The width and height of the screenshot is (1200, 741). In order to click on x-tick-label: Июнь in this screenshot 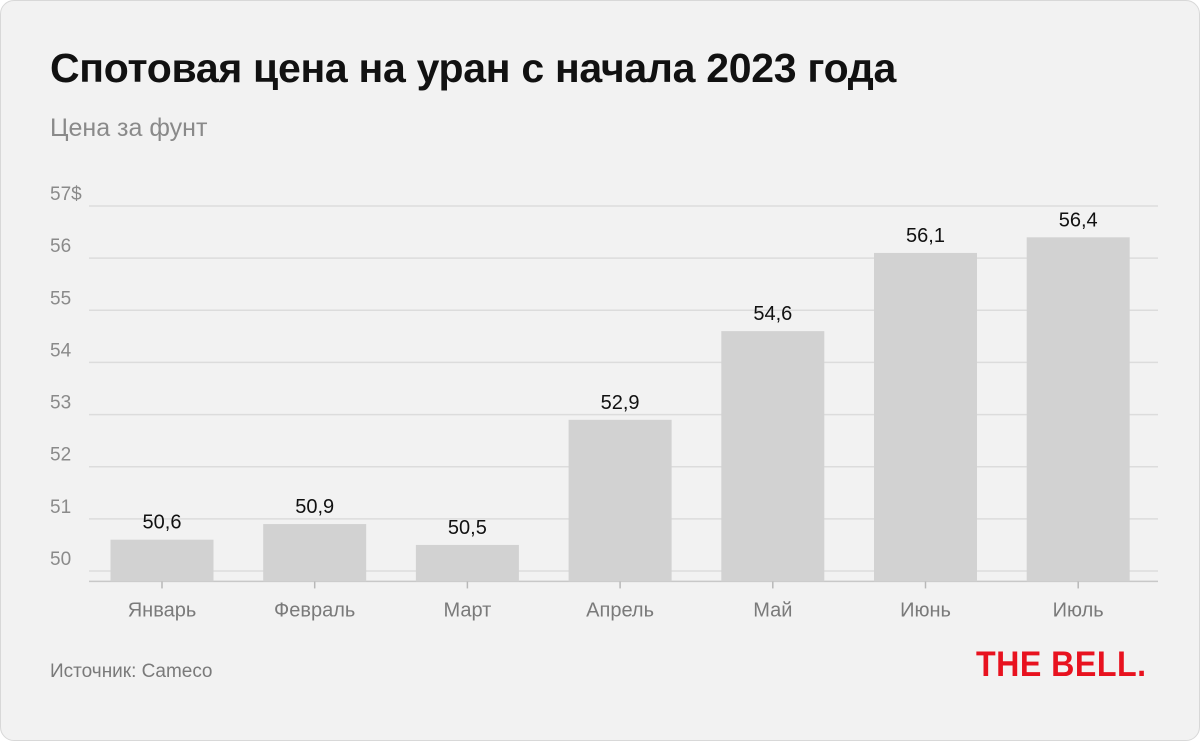, I will do `click(925, 610)`.